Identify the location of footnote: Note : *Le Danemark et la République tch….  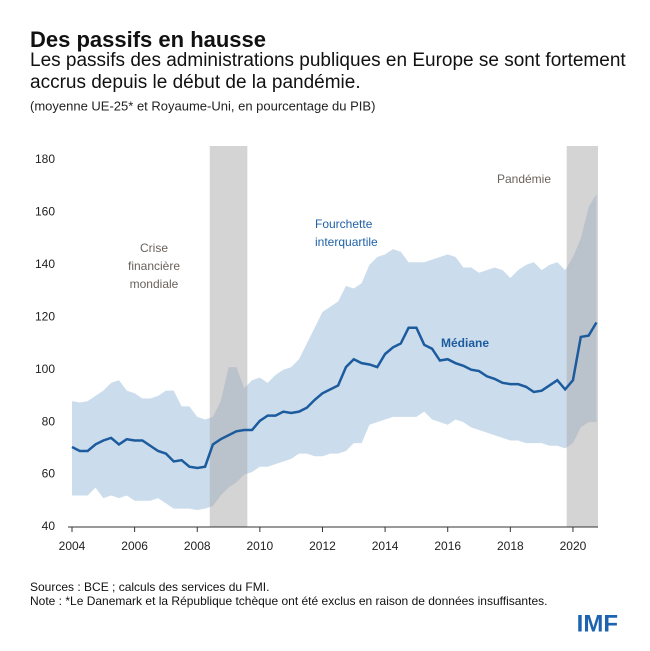
(288, 601).